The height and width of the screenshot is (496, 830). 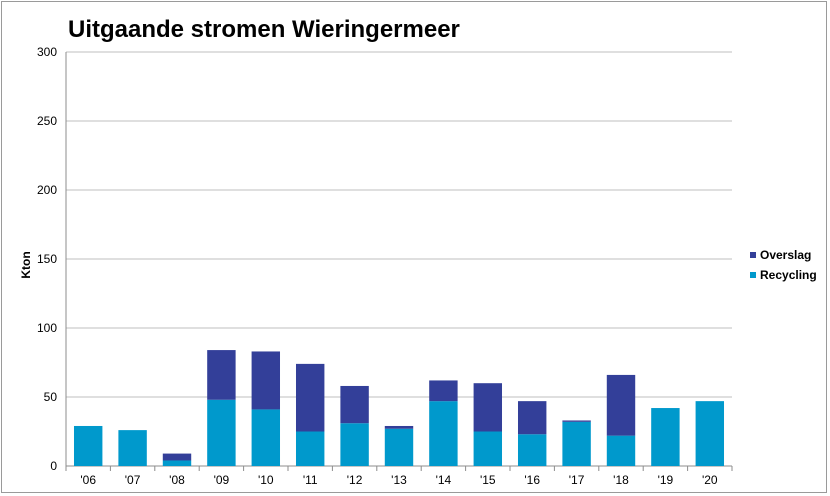 What do you see at coordinates (264, 29) in the screenshot?
I see `chart-title: Uitgaande stromen Wieringermeer` at bounding box center [264, 29].